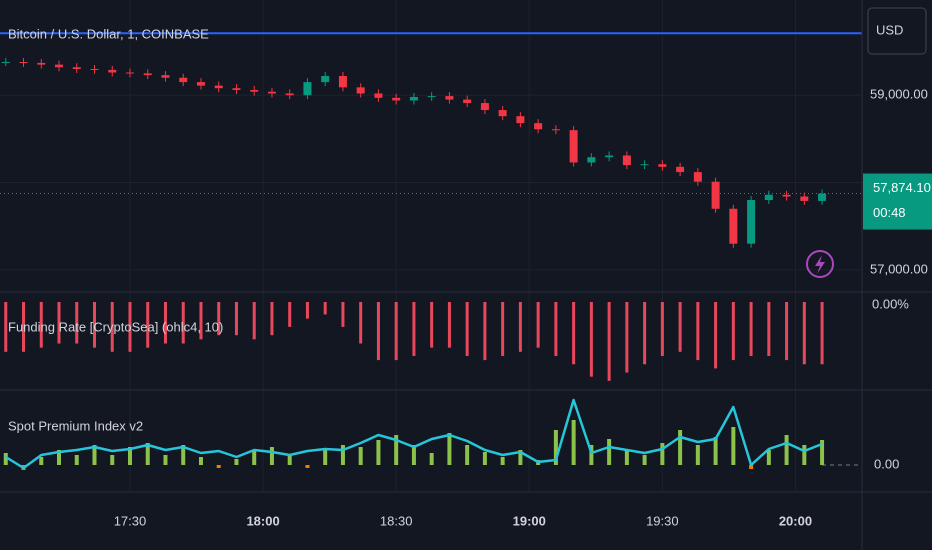 This screenshot has width=932, height=550. Describe the element at coordinates (262, 520) in the screenshot. I see `x-tick-label: 18:00` at that location.